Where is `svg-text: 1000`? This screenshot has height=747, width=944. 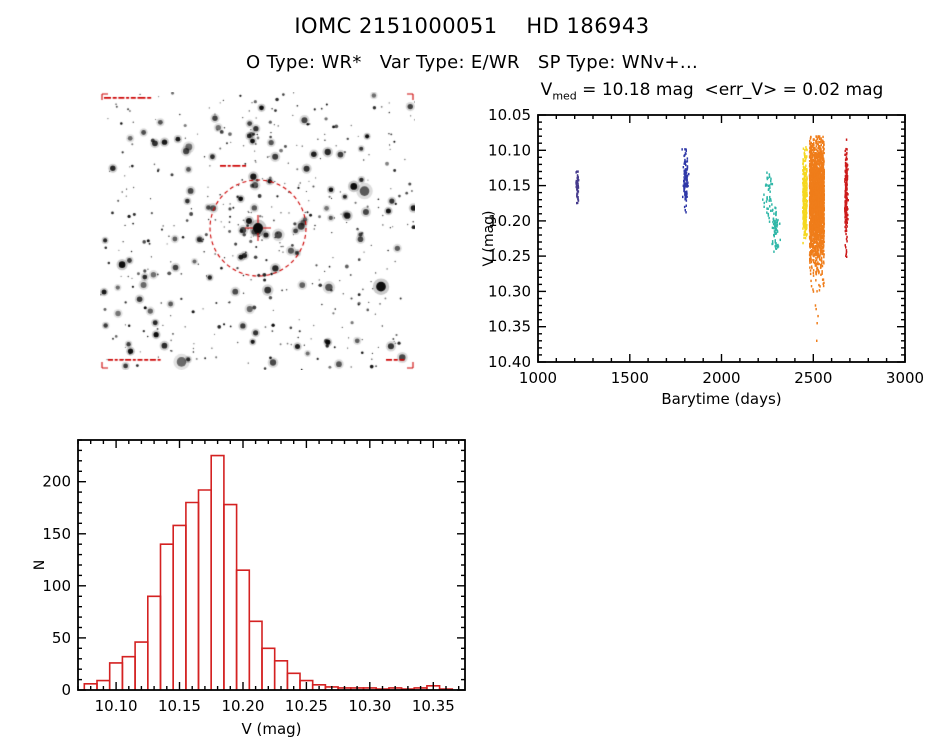 svg-text: 1000 is located at coordinates (538, 378).